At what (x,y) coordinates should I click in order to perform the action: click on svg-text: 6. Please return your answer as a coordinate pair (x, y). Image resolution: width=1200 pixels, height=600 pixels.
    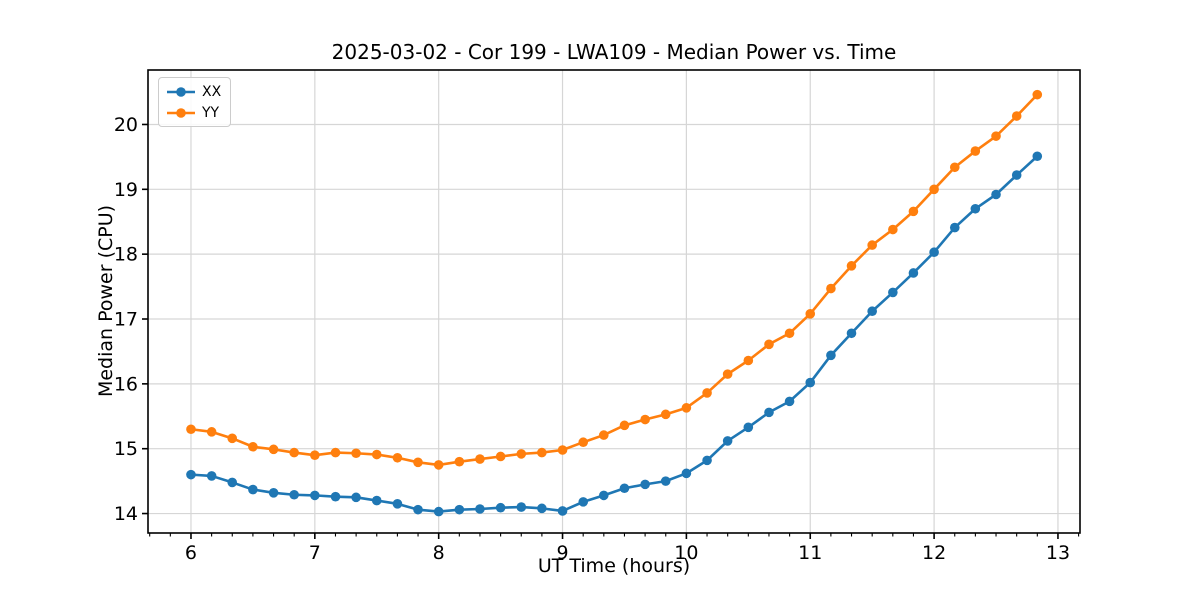
    Looking at the image, I should click on (191, 553).